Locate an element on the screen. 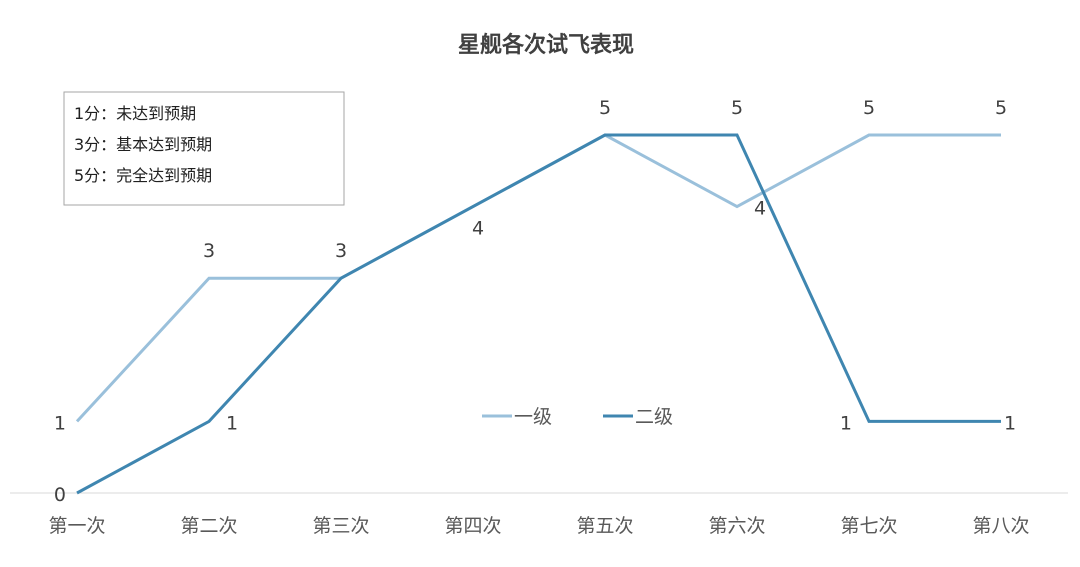 The height and width of the screenshot is (567, 1080). notes-box: 1分：未达到预期 3分：基本达到预期 5分：完全达到预期 is located at coordinates (204, 148).